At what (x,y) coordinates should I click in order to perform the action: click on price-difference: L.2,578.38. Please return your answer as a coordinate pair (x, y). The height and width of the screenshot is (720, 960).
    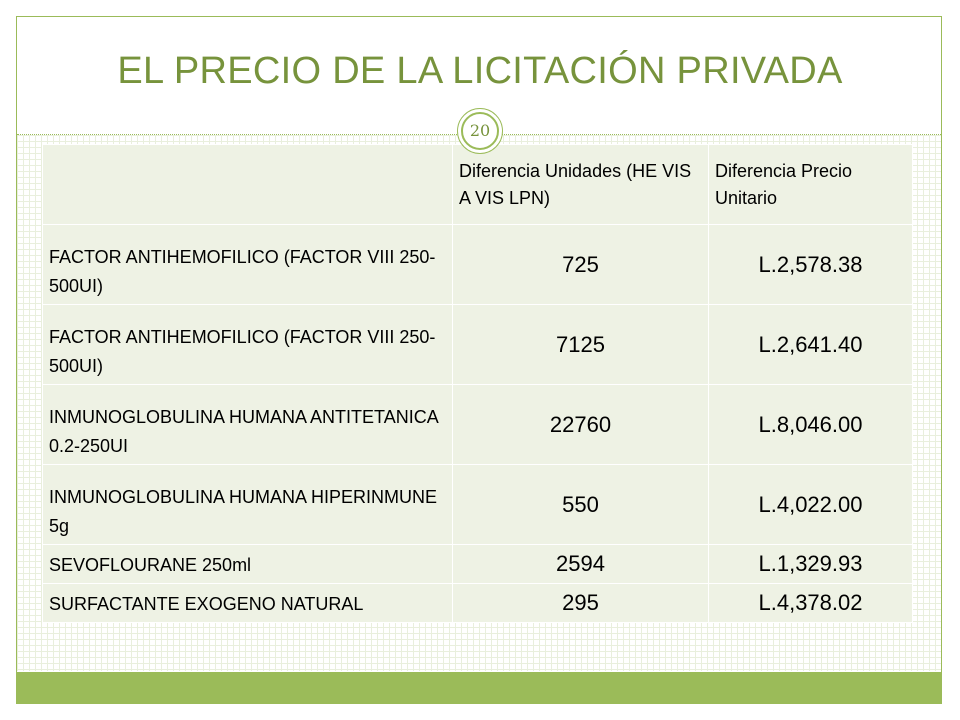
    Looking at the image, I should click on (810, 264).